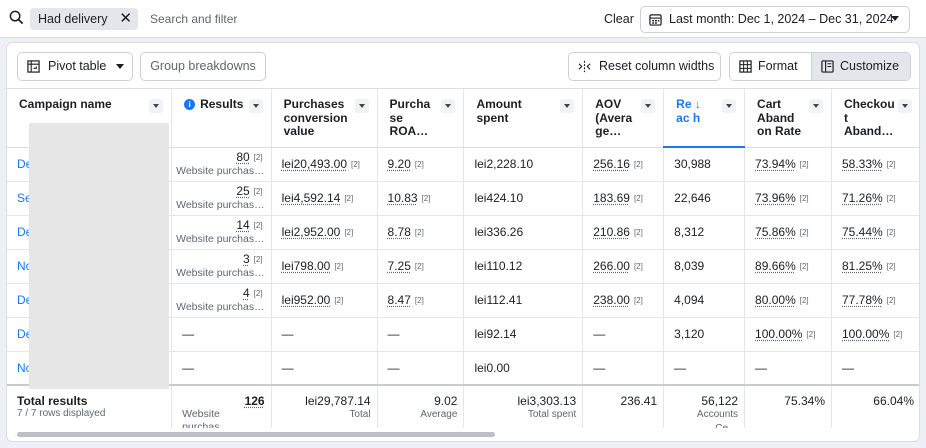 The image size is (926, 448). I want to click on cell-spent: lei2,228.10, so click(523, 164).